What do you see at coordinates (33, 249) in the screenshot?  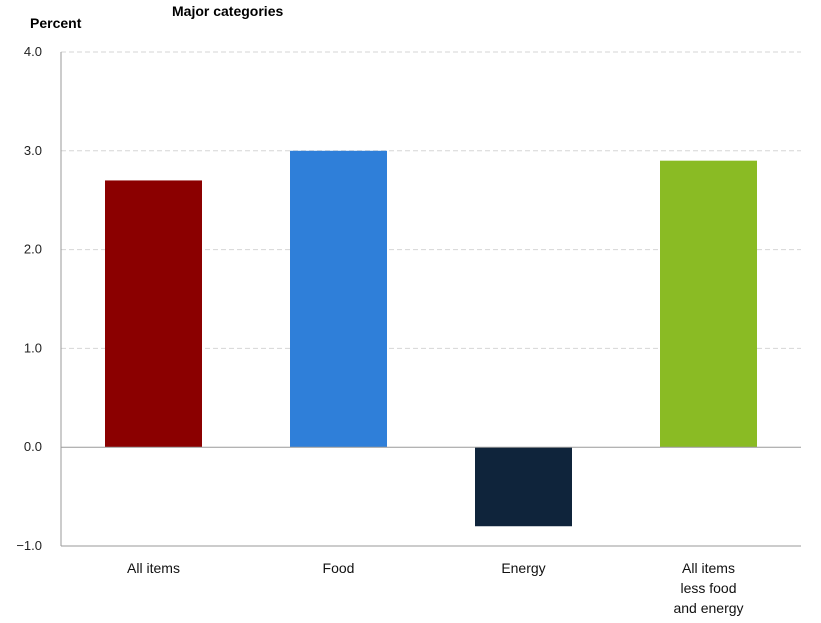 I see `y-tick-label: 2.0` at bounding box center [33, 249].